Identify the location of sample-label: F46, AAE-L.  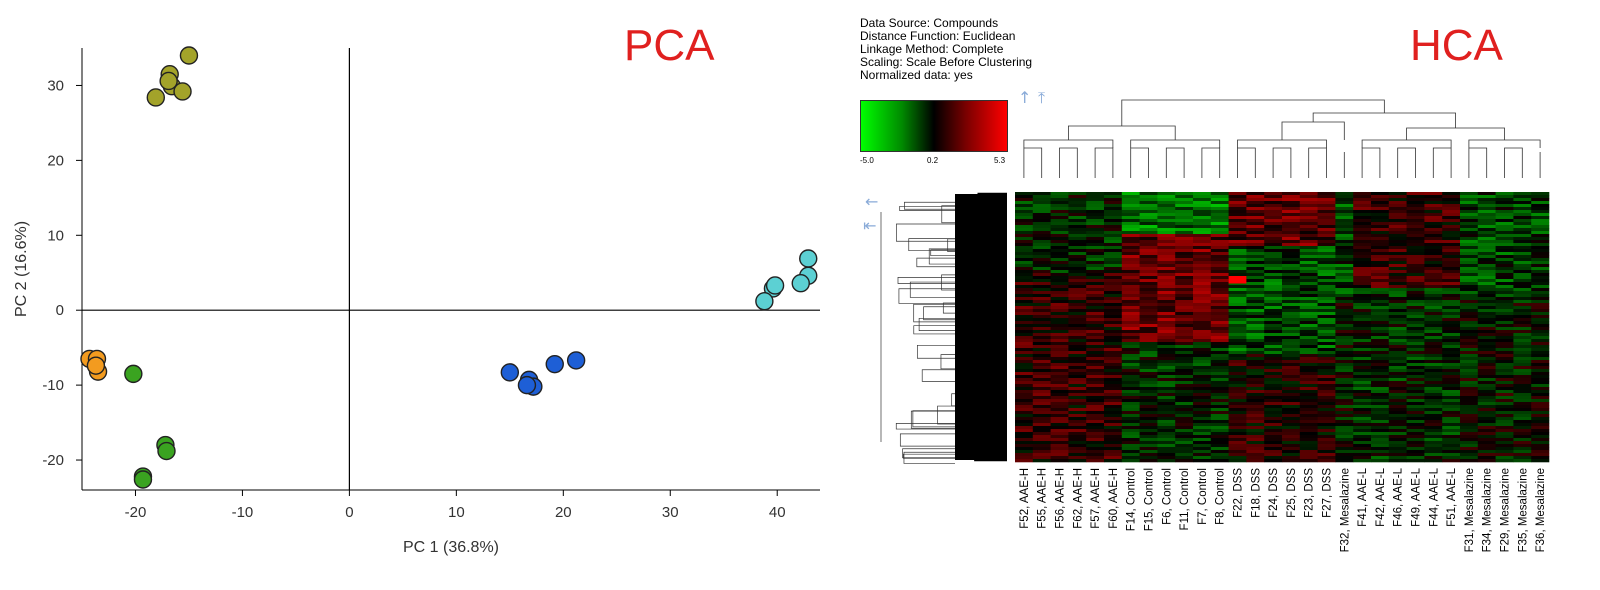
(1399, 496).